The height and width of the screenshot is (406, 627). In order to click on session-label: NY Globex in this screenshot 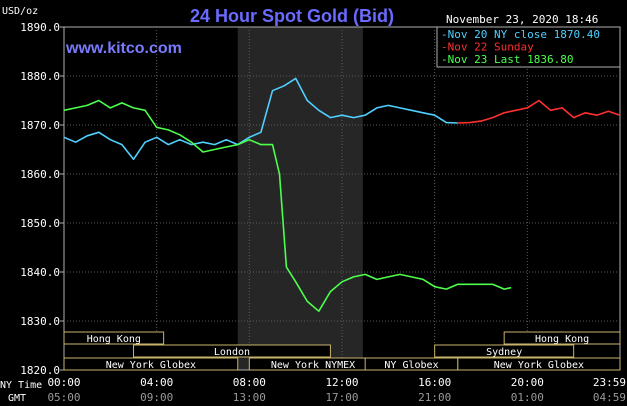, I will do `click(411, 365)`.